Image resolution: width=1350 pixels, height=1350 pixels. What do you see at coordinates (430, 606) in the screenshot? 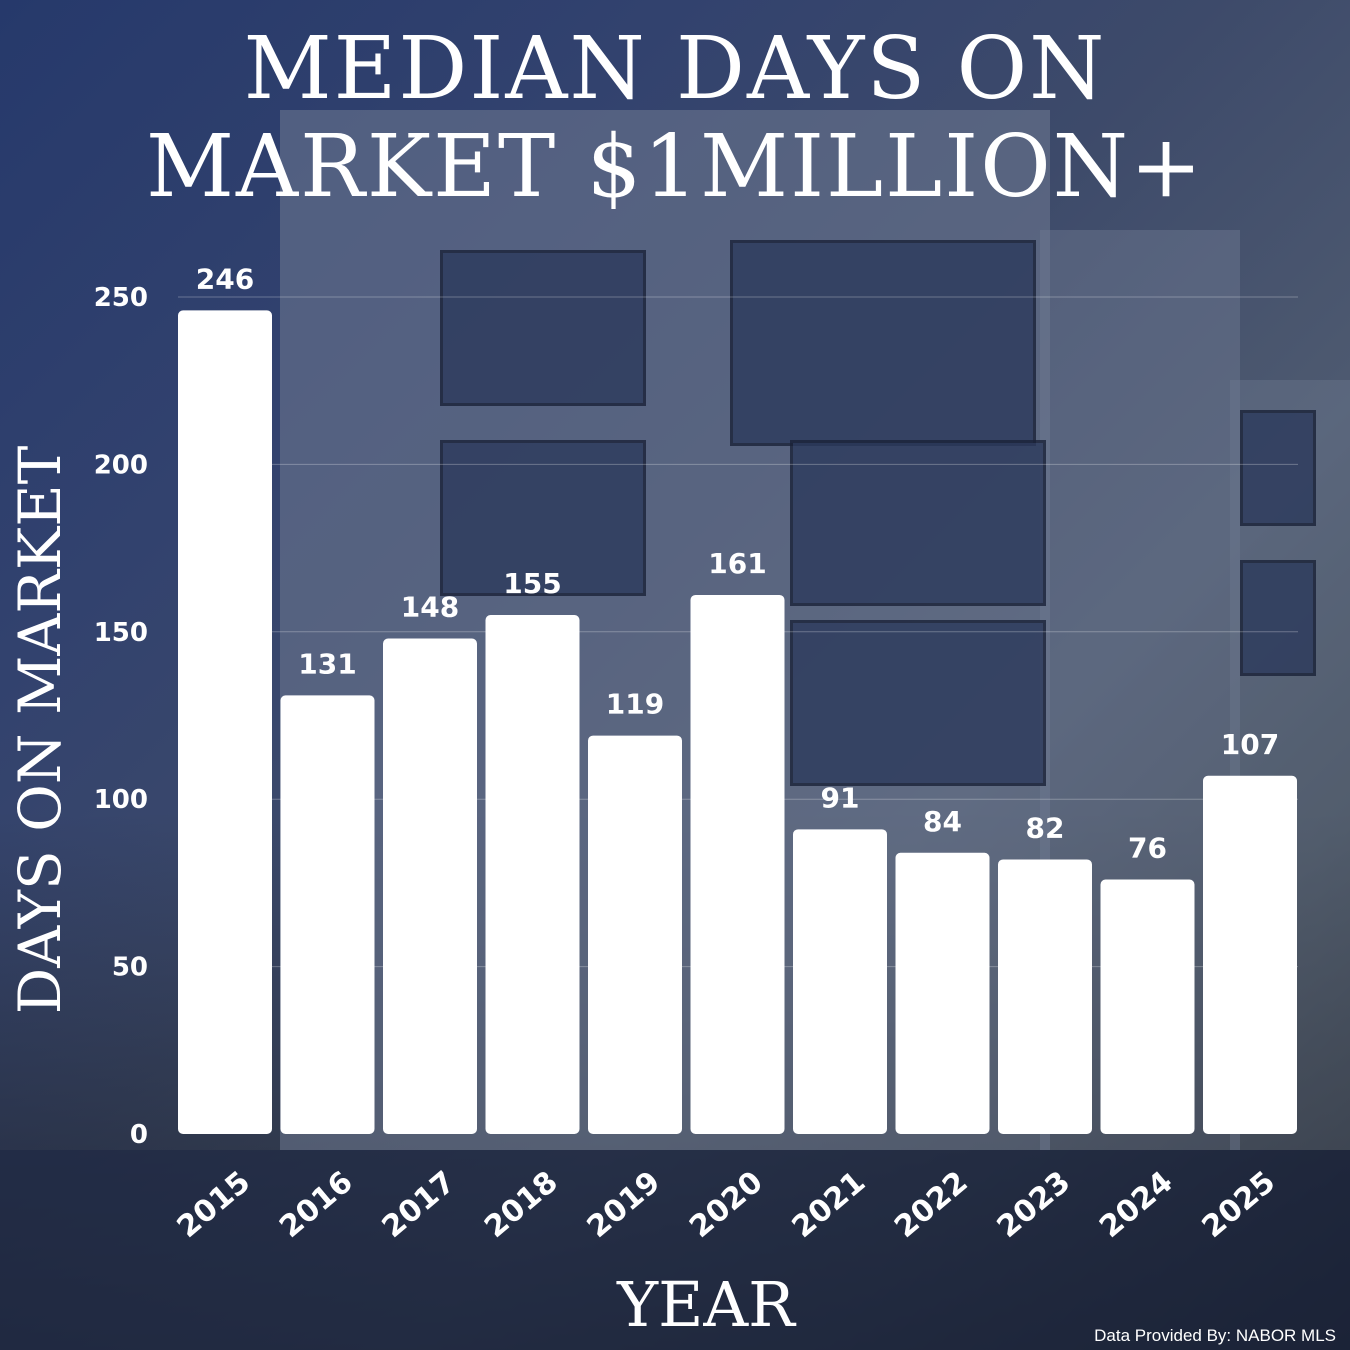
I see `data-label: 148` at bounding box center [430, 606].